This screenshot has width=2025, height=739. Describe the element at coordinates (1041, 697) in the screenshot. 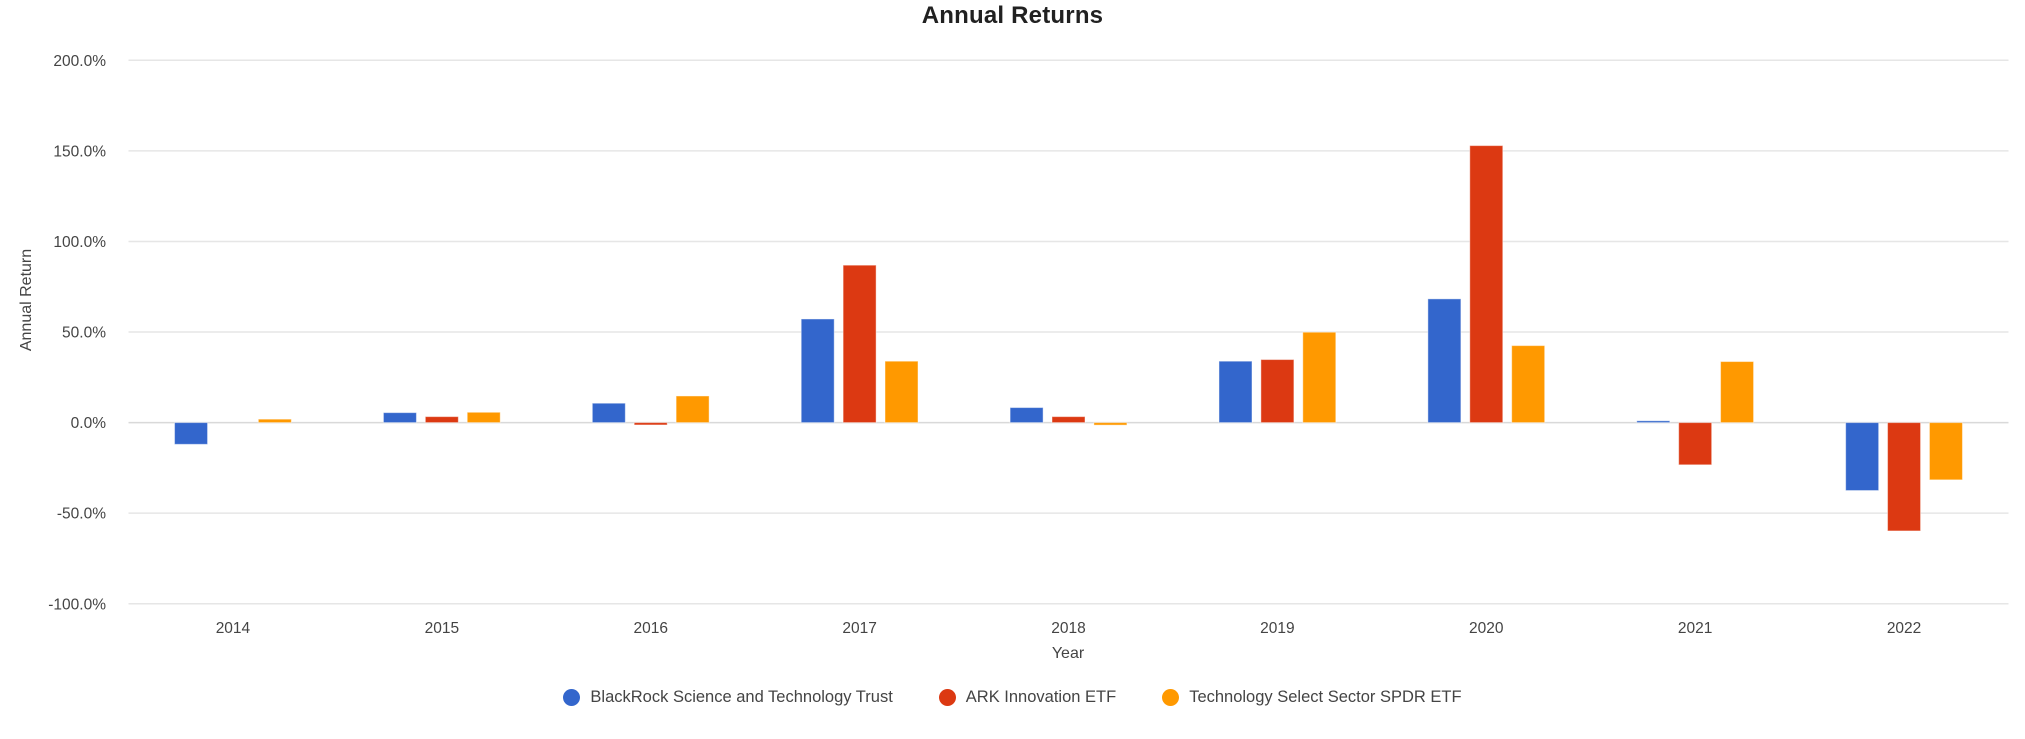

I see `legend-label: ARK Innovation ETF` at that location.